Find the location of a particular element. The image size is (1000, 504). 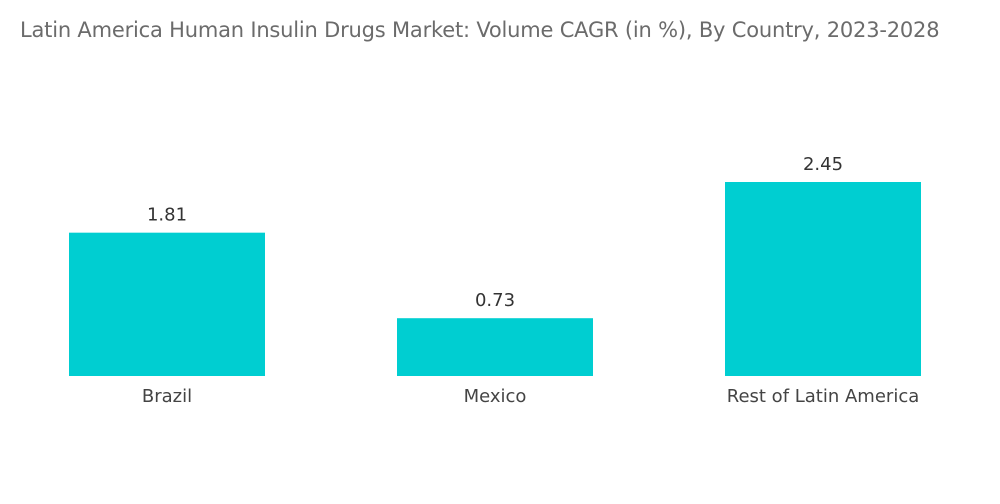

category-label-rest-of-latin-america: Rest of Latin America is located at coordinates (823, 396).